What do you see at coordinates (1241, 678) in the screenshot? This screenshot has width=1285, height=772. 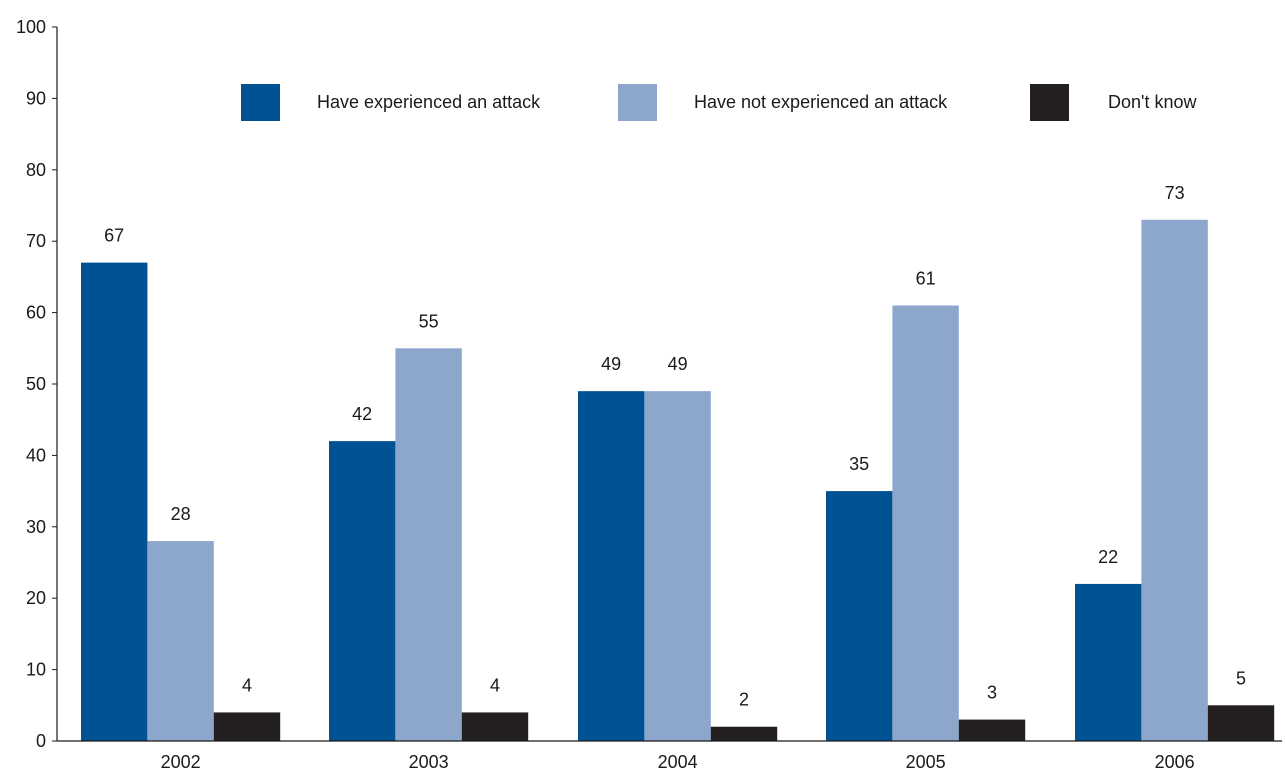 I see `data-label: 5` at bounding box center [1241, 678].